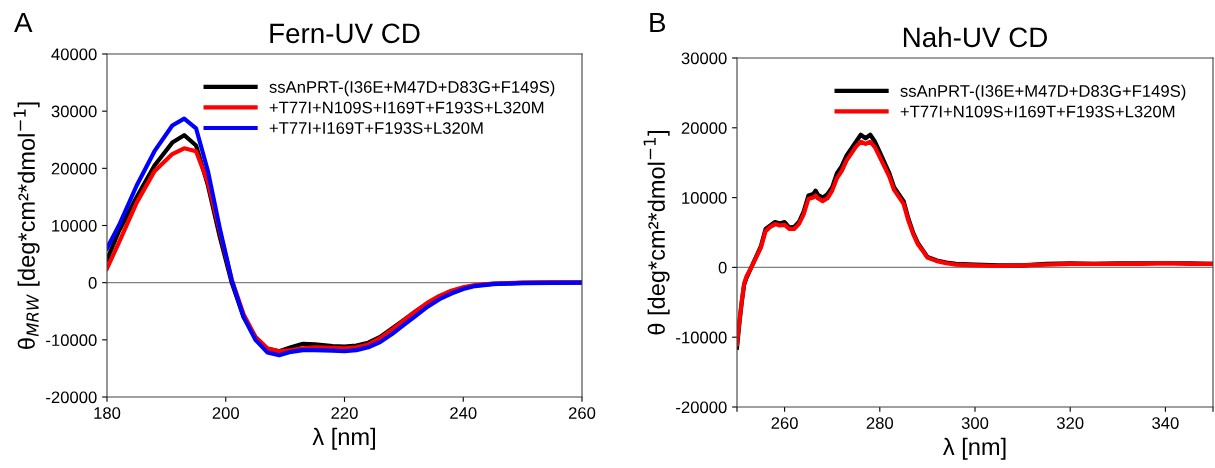  I want to click on x-tick-label: 340, so click(1165, 423).